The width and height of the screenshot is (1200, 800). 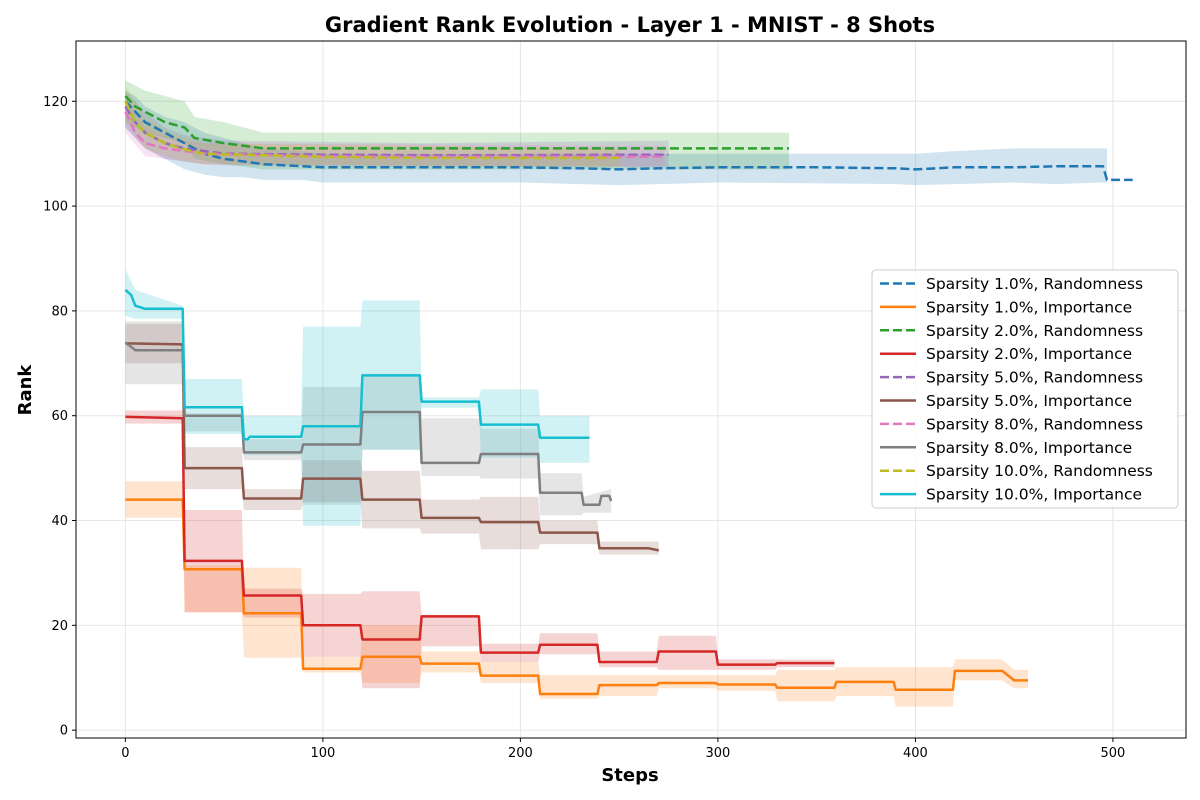 I want to click on line-sparsity-2-0-randomness, so click(x=456, y=122).